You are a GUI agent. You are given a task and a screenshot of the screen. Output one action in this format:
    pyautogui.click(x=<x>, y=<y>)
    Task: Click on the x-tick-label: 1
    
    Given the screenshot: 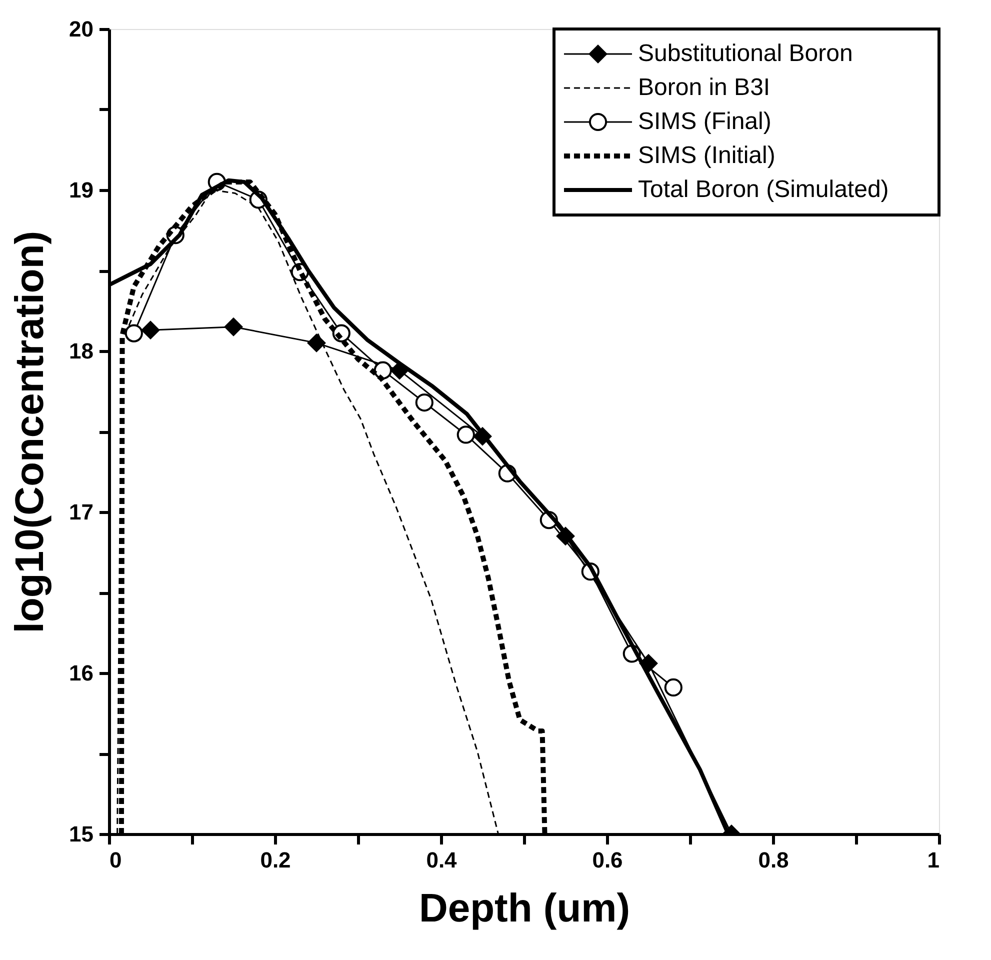 What is the action you would take?
    pyautogui.click(x=933, y=860)
    